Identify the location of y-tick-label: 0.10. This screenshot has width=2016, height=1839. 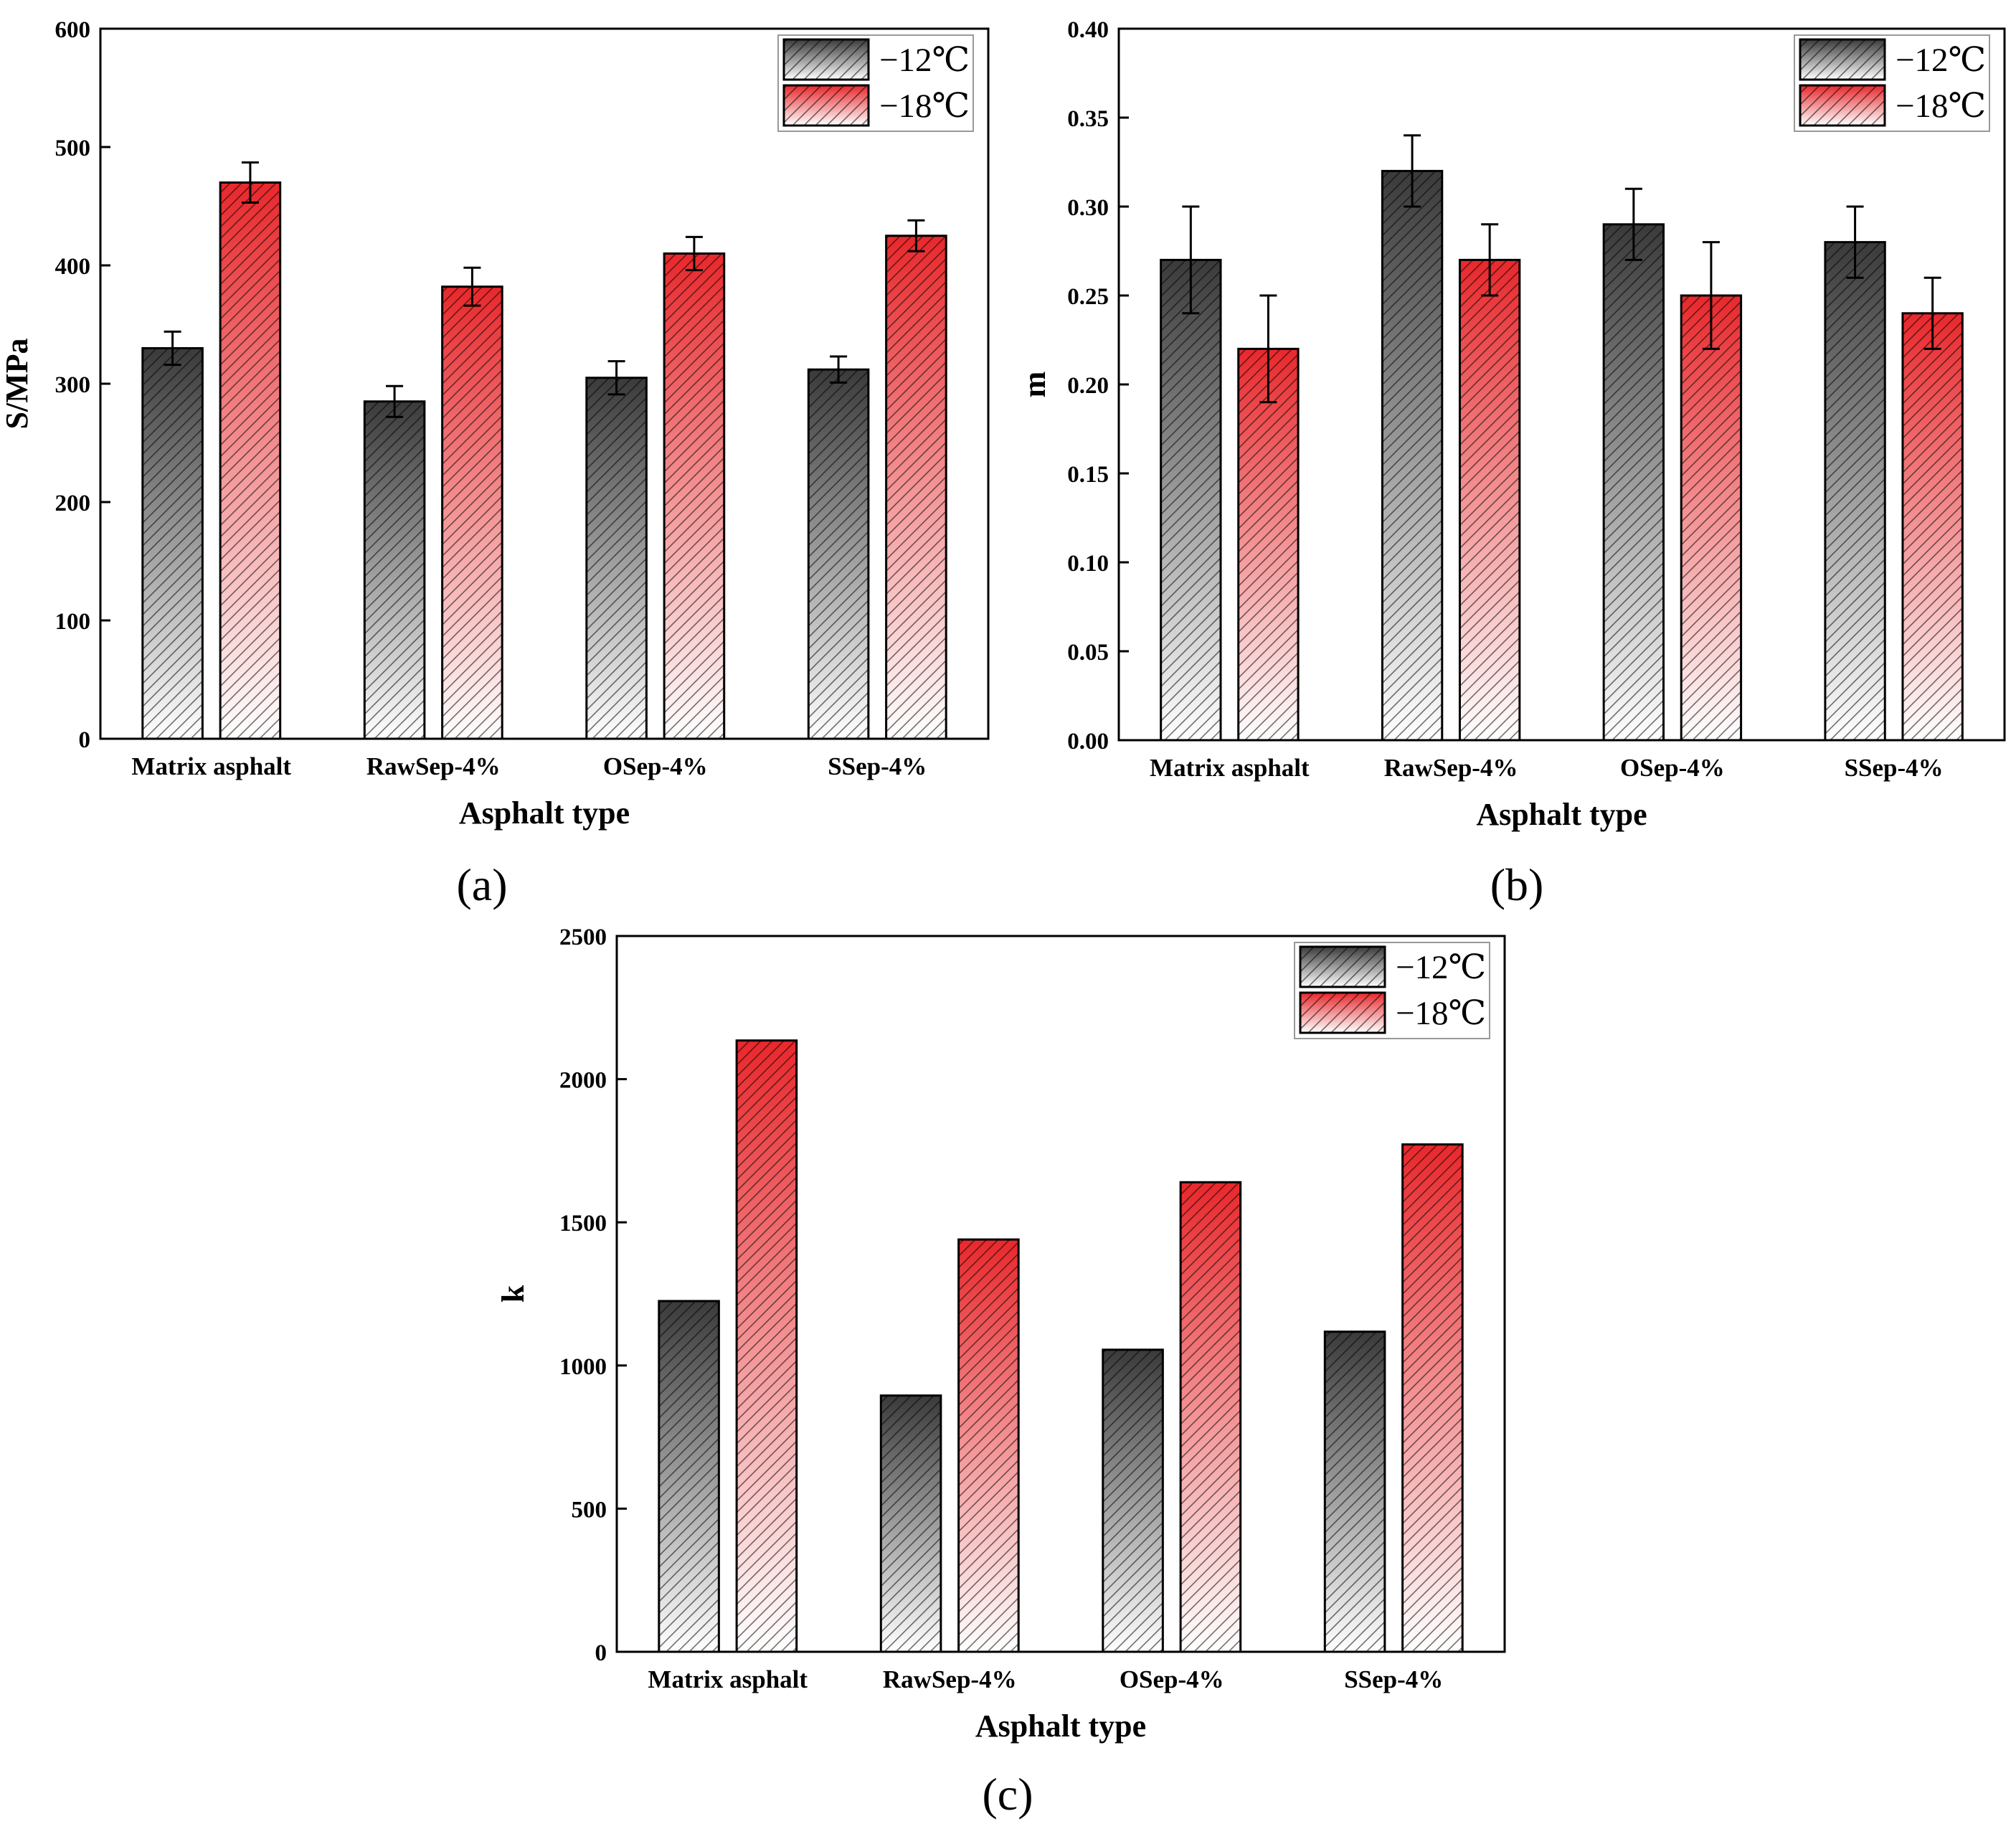
(1088, 564).